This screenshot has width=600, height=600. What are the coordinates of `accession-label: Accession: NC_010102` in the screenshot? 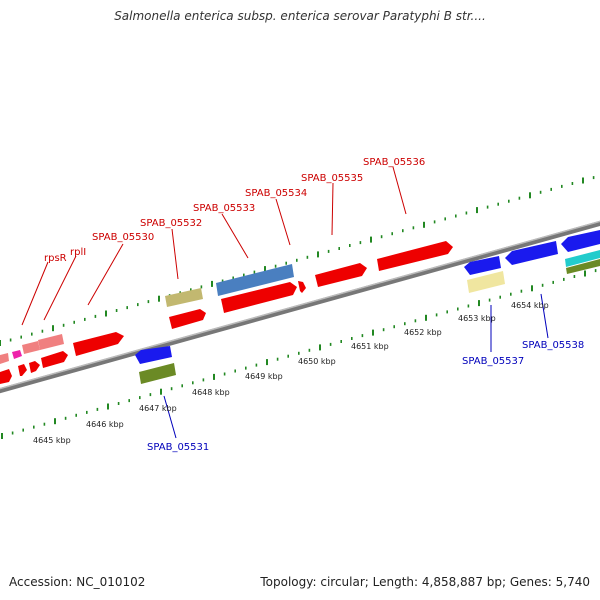 It's located at (77, 582).